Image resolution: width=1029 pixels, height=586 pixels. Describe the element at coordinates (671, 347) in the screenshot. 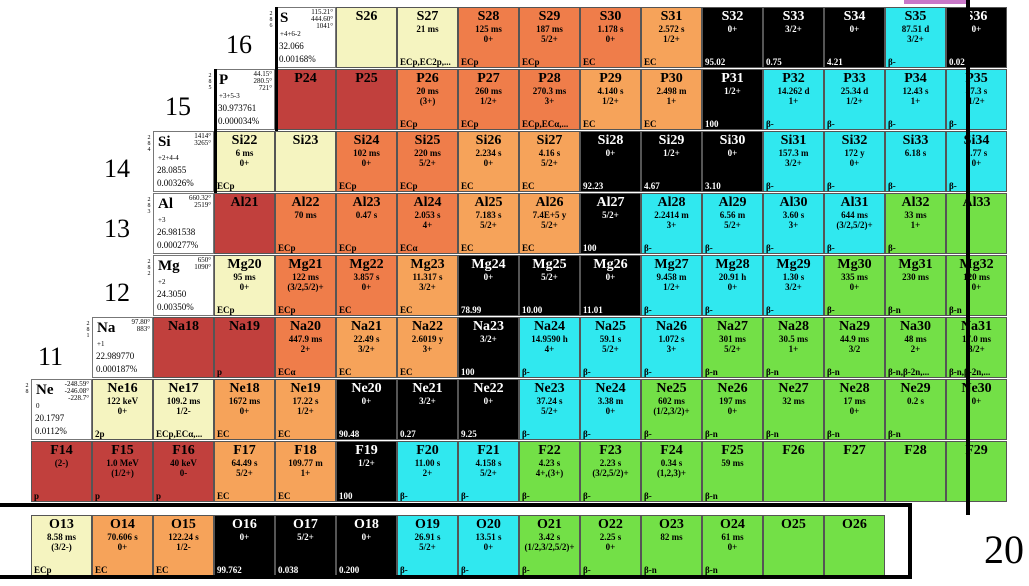

I see `nuclide-cell-na26: Na26 1.072 s 3+ β-` at that location.